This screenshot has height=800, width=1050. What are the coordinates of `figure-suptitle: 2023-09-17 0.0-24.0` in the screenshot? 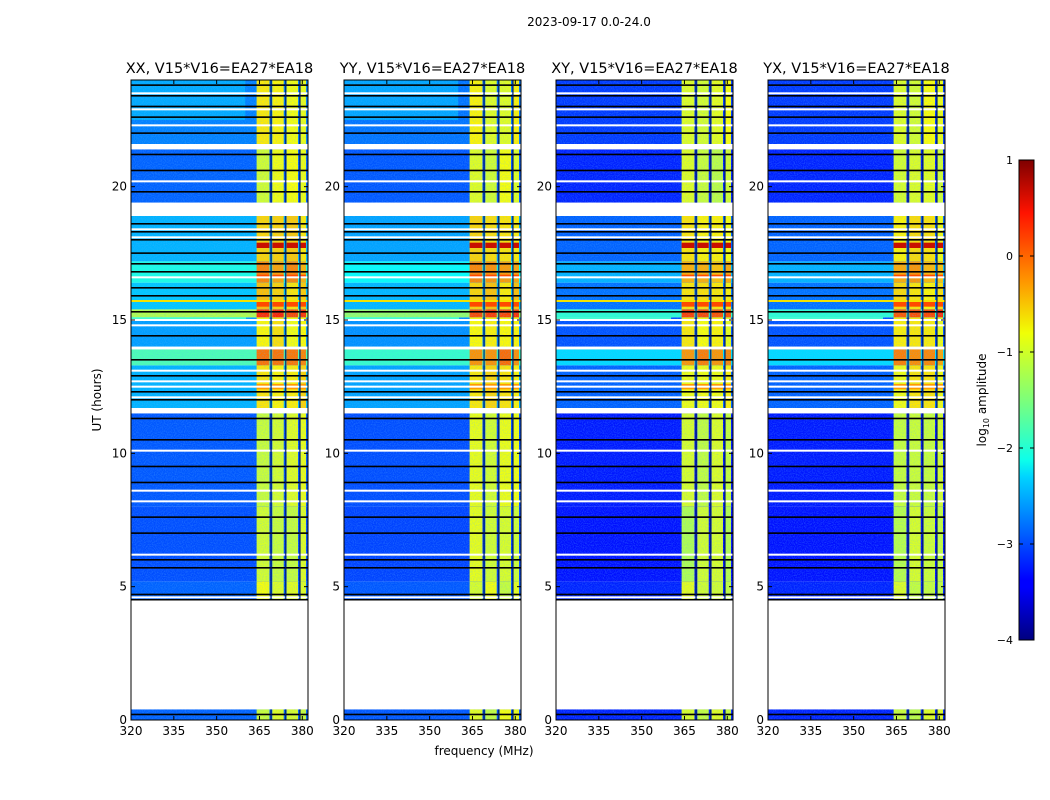 It's located at (589, 22).